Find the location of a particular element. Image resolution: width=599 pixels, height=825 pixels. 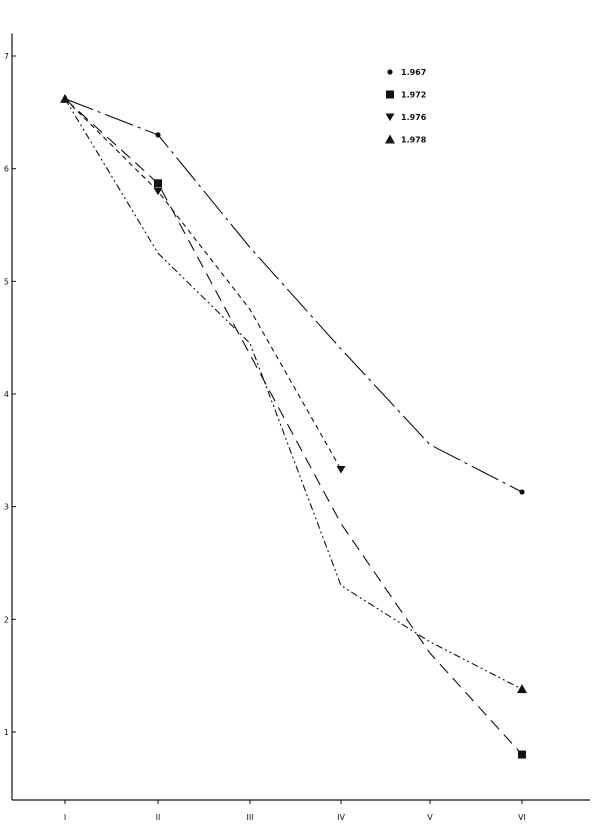

x-tick-label: V is located at coordinates (430, 817).